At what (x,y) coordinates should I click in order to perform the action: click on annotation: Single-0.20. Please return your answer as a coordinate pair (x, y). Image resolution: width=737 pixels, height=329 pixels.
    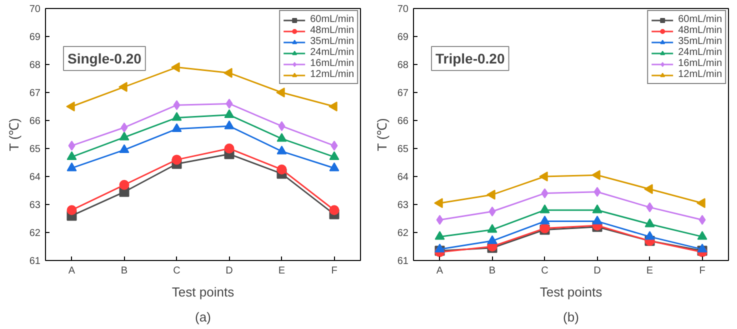
    Looking at the image, I should click on (105, 58).